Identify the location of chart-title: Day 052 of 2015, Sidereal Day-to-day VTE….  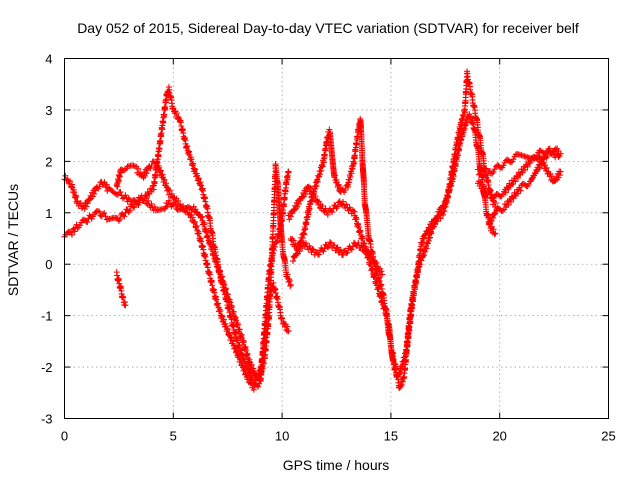
(328, 28).